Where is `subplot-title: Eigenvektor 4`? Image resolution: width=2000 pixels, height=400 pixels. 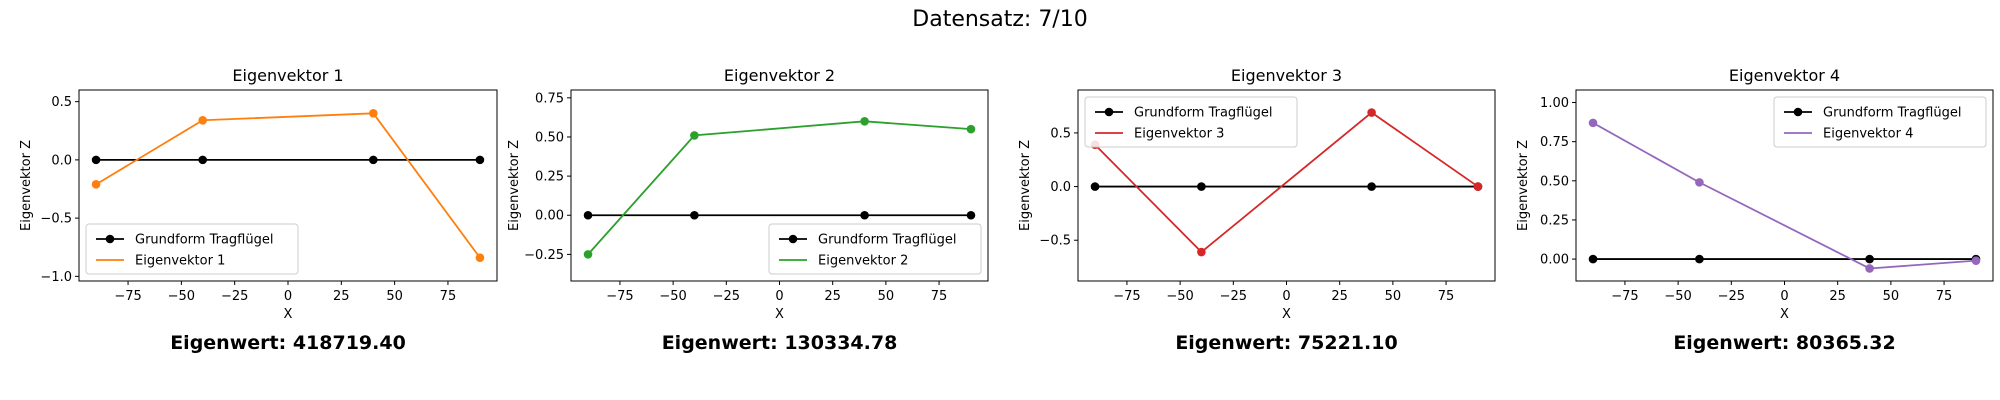 subplot-title: Eigenvektor 4 is located at coordinates (1784, 75).